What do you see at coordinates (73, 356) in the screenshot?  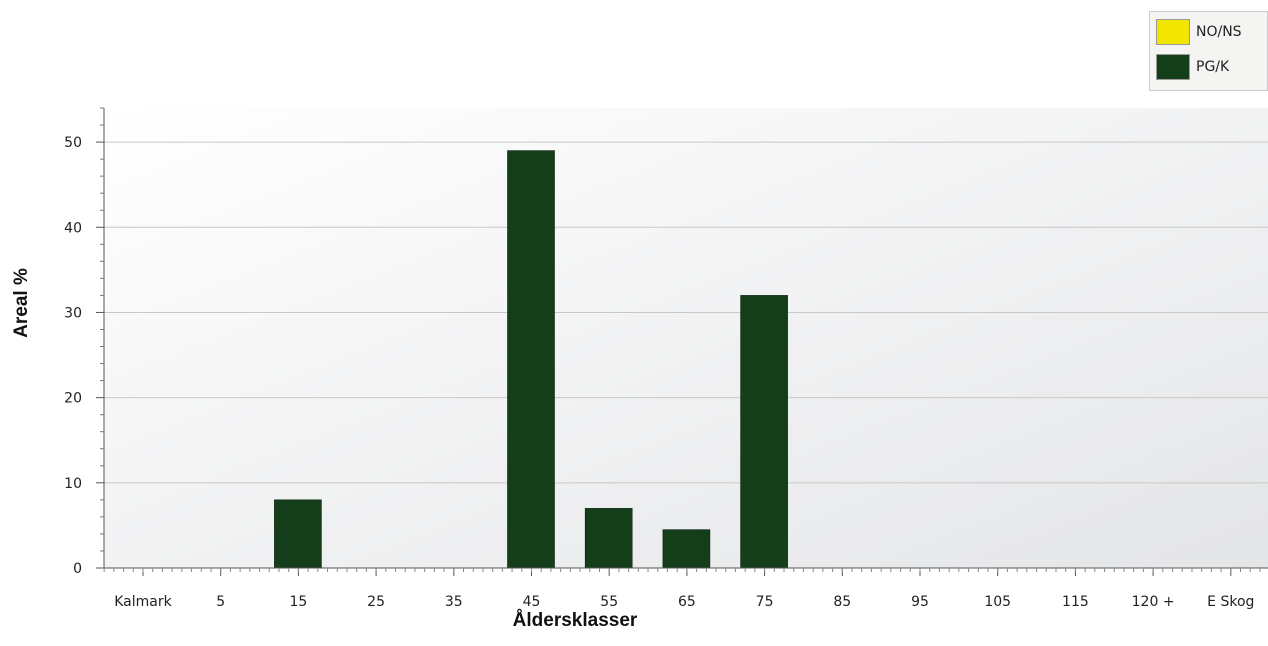 I see `y-tick-labels: 0 10 20 30 40 50` at bounding box center [73, 356].